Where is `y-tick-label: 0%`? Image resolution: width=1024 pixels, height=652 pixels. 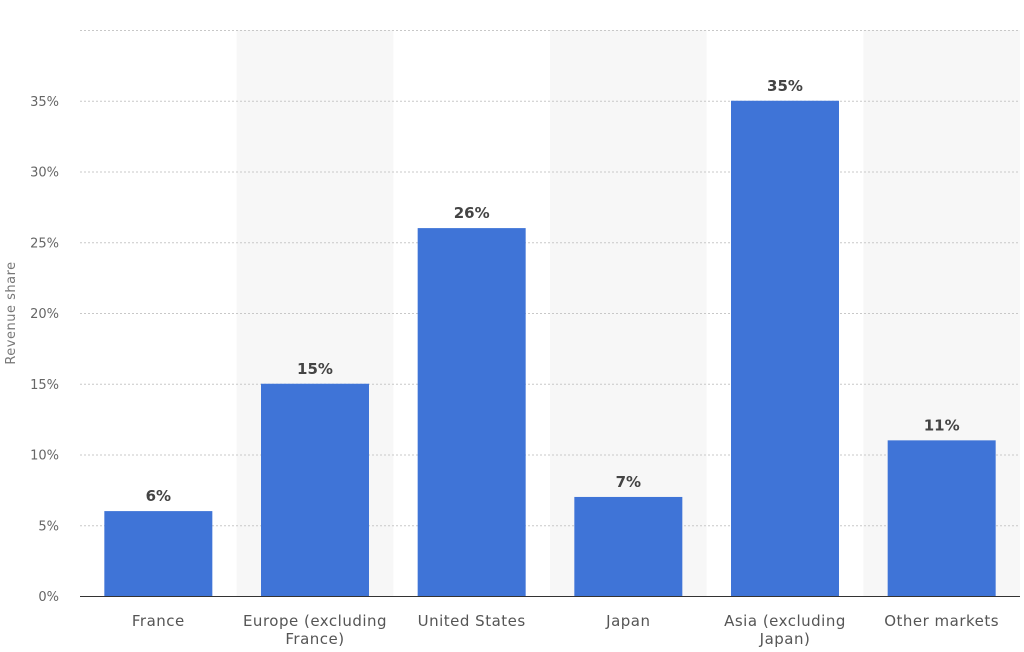 y-tick-label: 0% is located at coordinates (48, 597).